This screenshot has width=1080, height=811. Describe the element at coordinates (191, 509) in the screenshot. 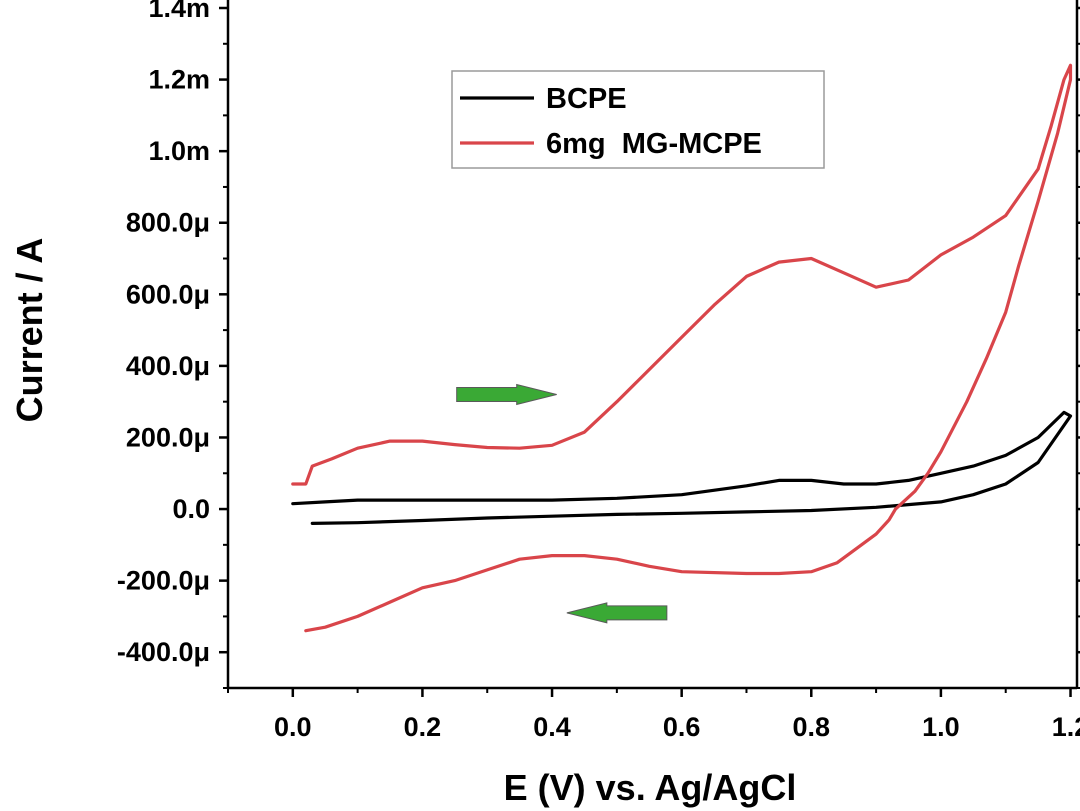

I see `y-tick-label: 0.0` at that location.